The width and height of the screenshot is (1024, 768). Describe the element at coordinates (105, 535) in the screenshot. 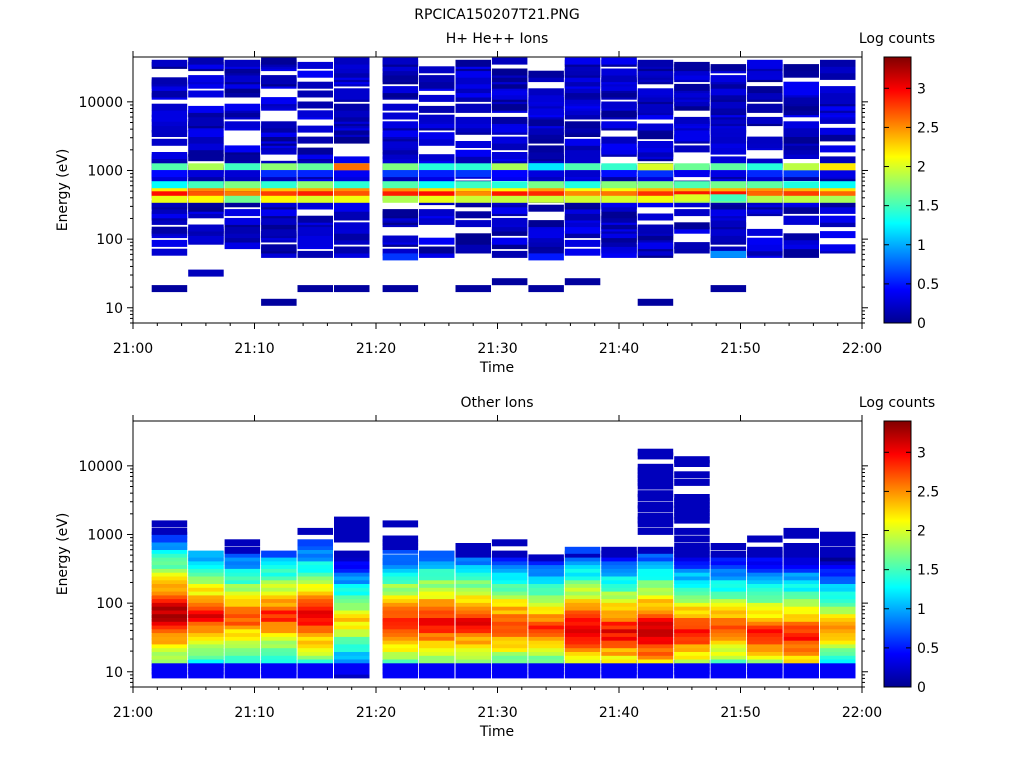

I see `y-tick-label: 1000` at that location.